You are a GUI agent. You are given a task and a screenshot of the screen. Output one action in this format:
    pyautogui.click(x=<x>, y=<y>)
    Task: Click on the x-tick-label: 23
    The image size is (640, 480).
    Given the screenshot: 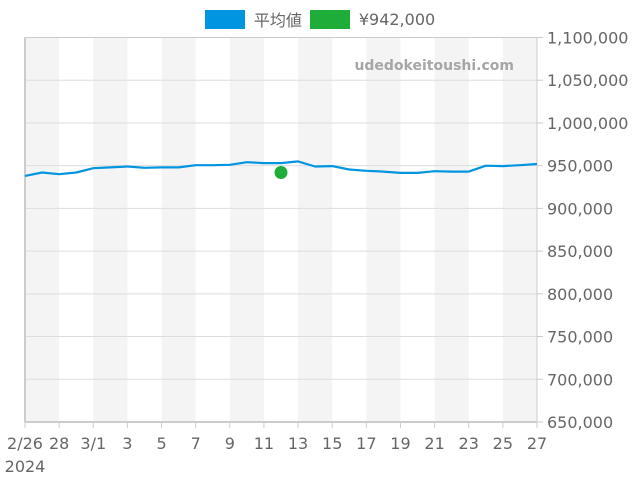 What is the action you would take?
    pyautogui.click(x=469, y=443)
    